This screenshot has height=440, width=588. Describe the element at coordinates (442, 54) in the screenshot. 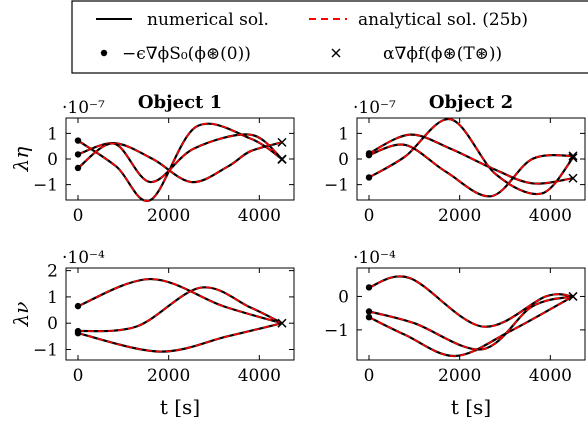

I see `legend-final-label: α∇ϕf(ϕ⊛(T⊛))` at that location.